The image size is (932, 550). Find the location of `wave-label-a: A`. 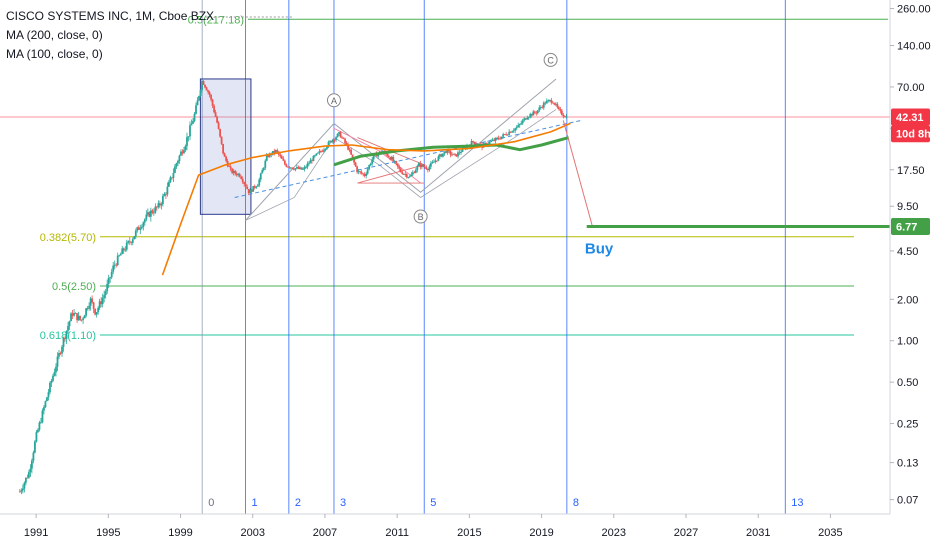

wave-label-a: A is located at coordinates (334, 101).